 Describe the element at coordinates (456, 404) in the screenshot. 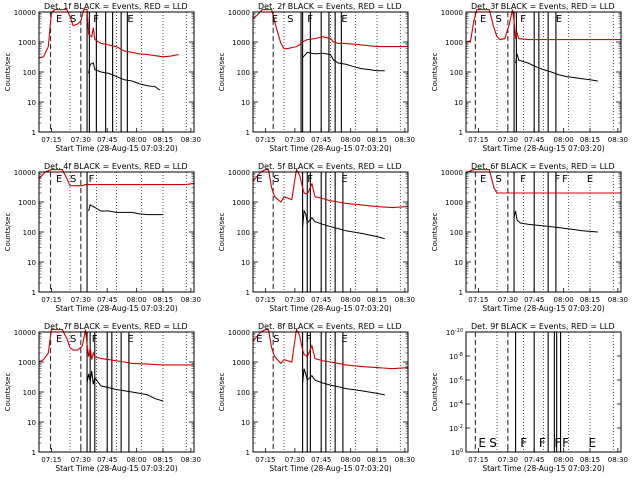

I see `y-tick-label: 10⁻⁴` at that location.